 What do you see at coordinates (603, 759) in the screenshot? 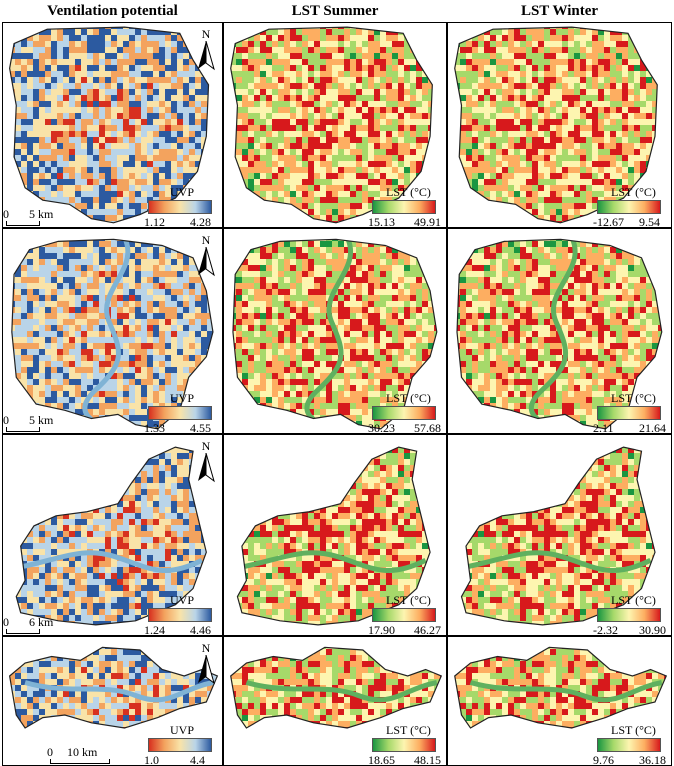
I see `legend-min-value: 9.76` at bounding box center [603, 759].